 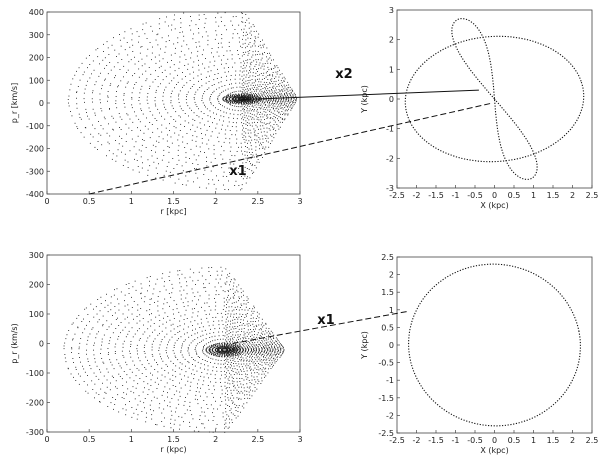 What do you see at coordinates (387, 292) in the screenshot?
I see `orbit-bottom-ytick-label-8: 1.5` at bounding box center [387, 292].